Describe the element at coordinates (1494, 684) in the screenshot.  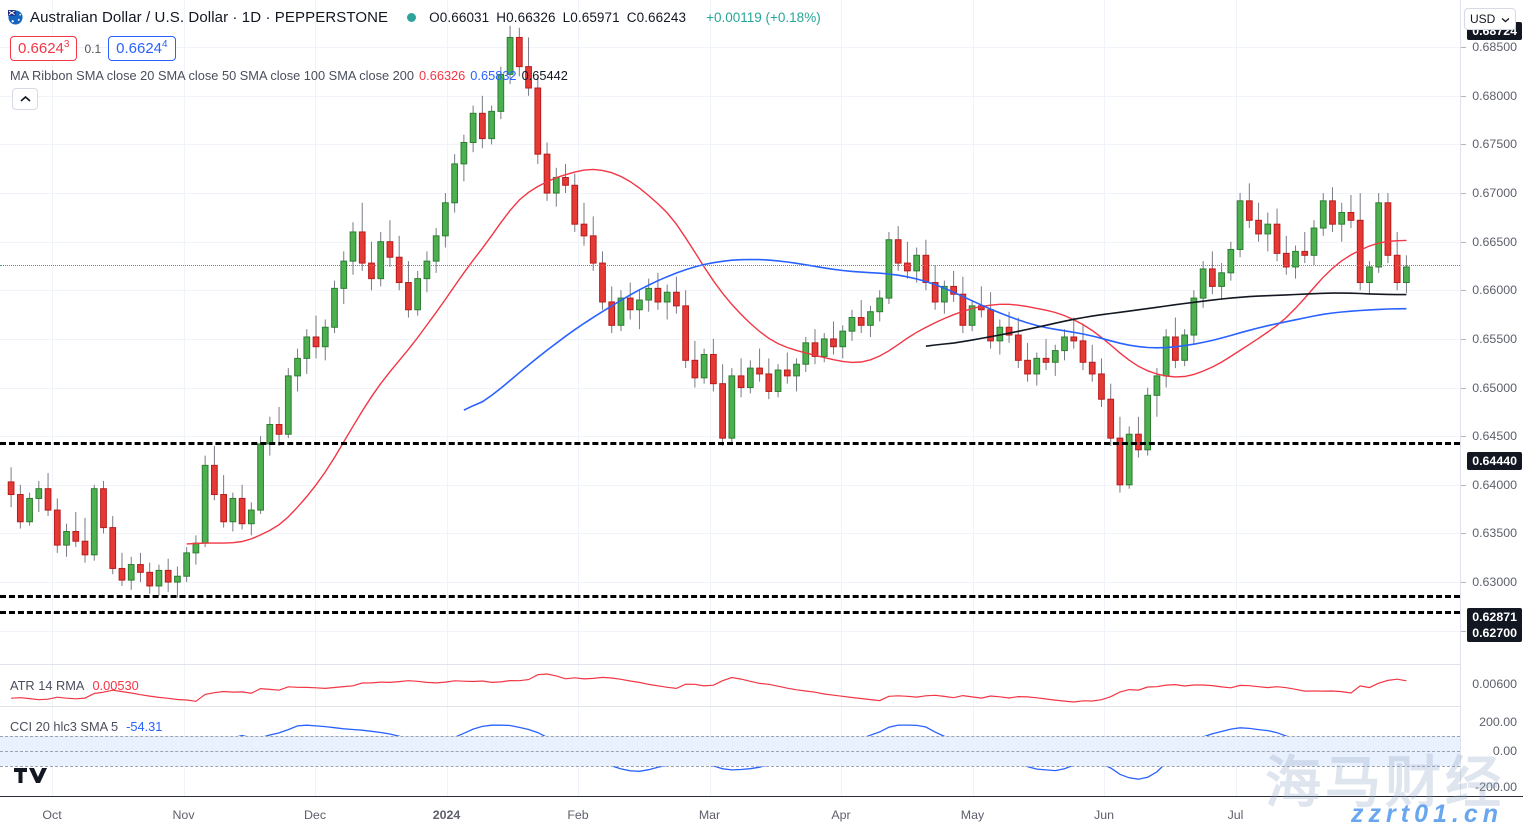
I see `atr-axis-tick: 0.00600` at that location.